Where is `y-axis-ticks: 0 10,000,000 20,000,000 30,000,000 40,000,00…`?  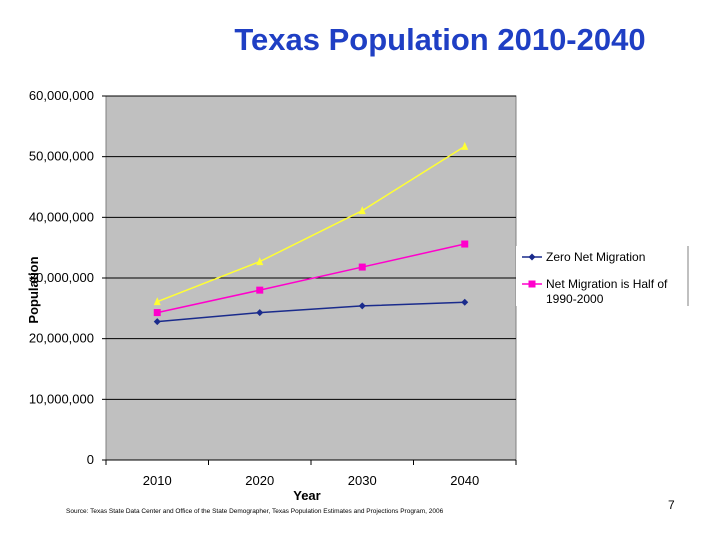
y-axis-ticks: 0 10,000,000 20,000,000 30,000,000 40,000,00… is located at coordinates (67, 277).